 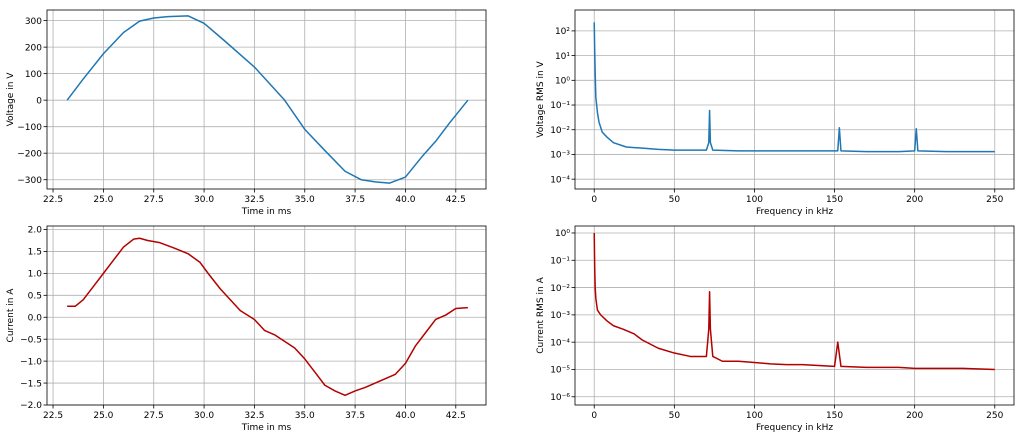 What do you see at coordinates (11, 315) in the screenshot?
I see `y-axis-label: Current in A` at bounding box center [11, 315].